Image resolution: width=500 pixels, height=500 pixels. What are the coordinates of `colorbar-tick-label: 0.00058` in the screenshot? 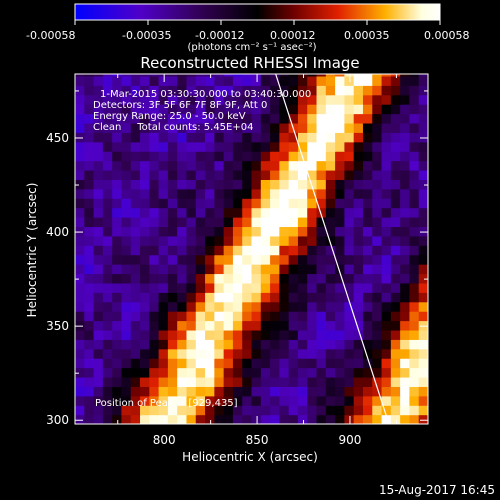 It's located at (447, 35).